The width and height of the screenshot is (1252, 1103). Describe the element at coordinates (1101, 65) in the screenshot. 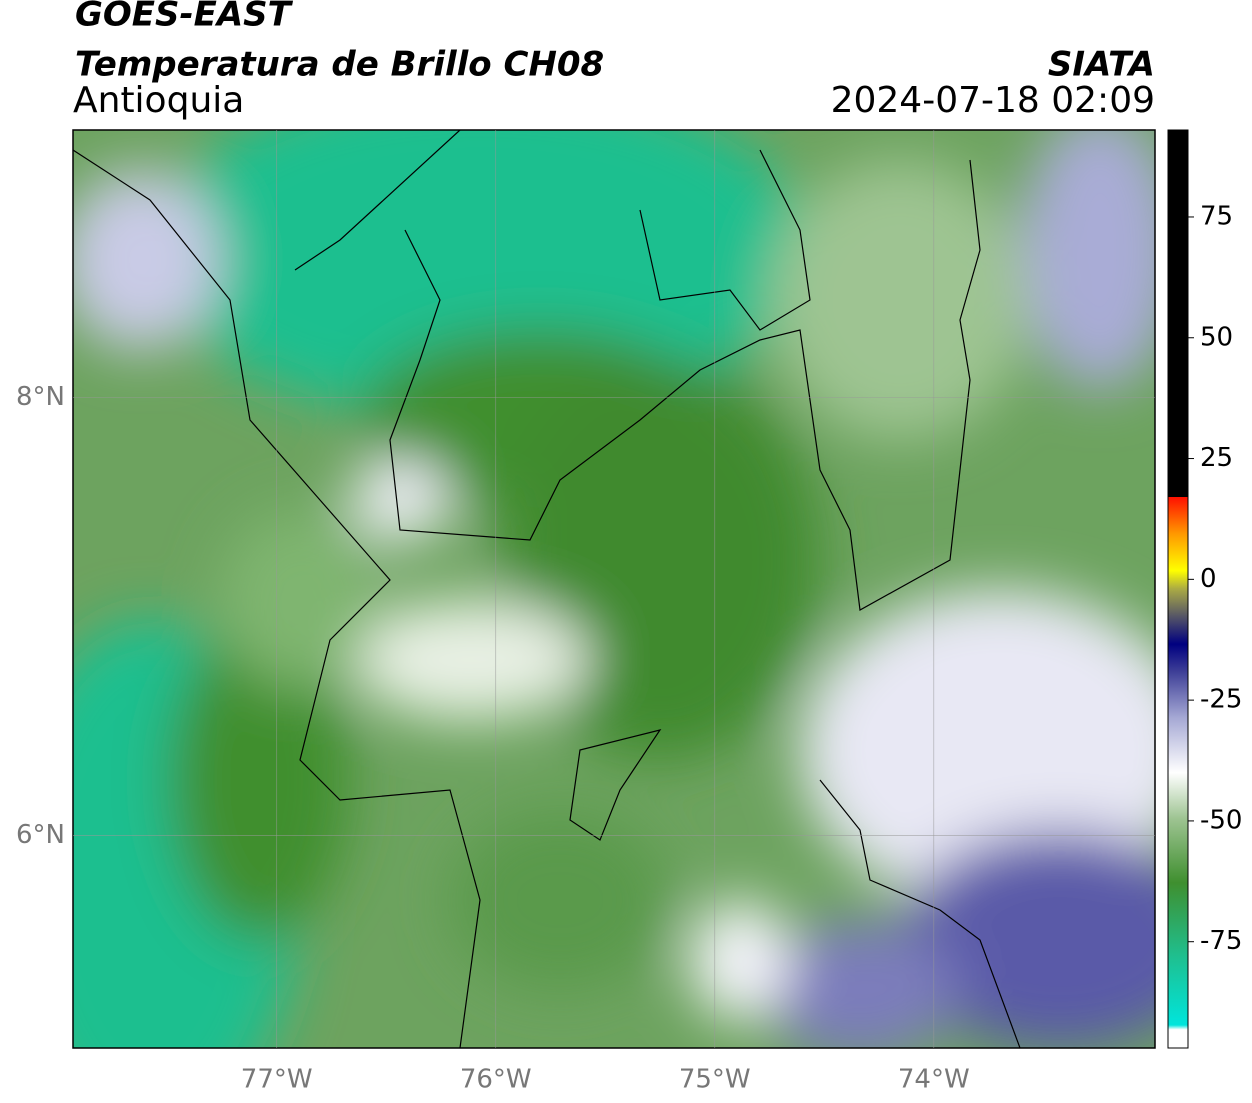

I see `source: SIATA` at that location.